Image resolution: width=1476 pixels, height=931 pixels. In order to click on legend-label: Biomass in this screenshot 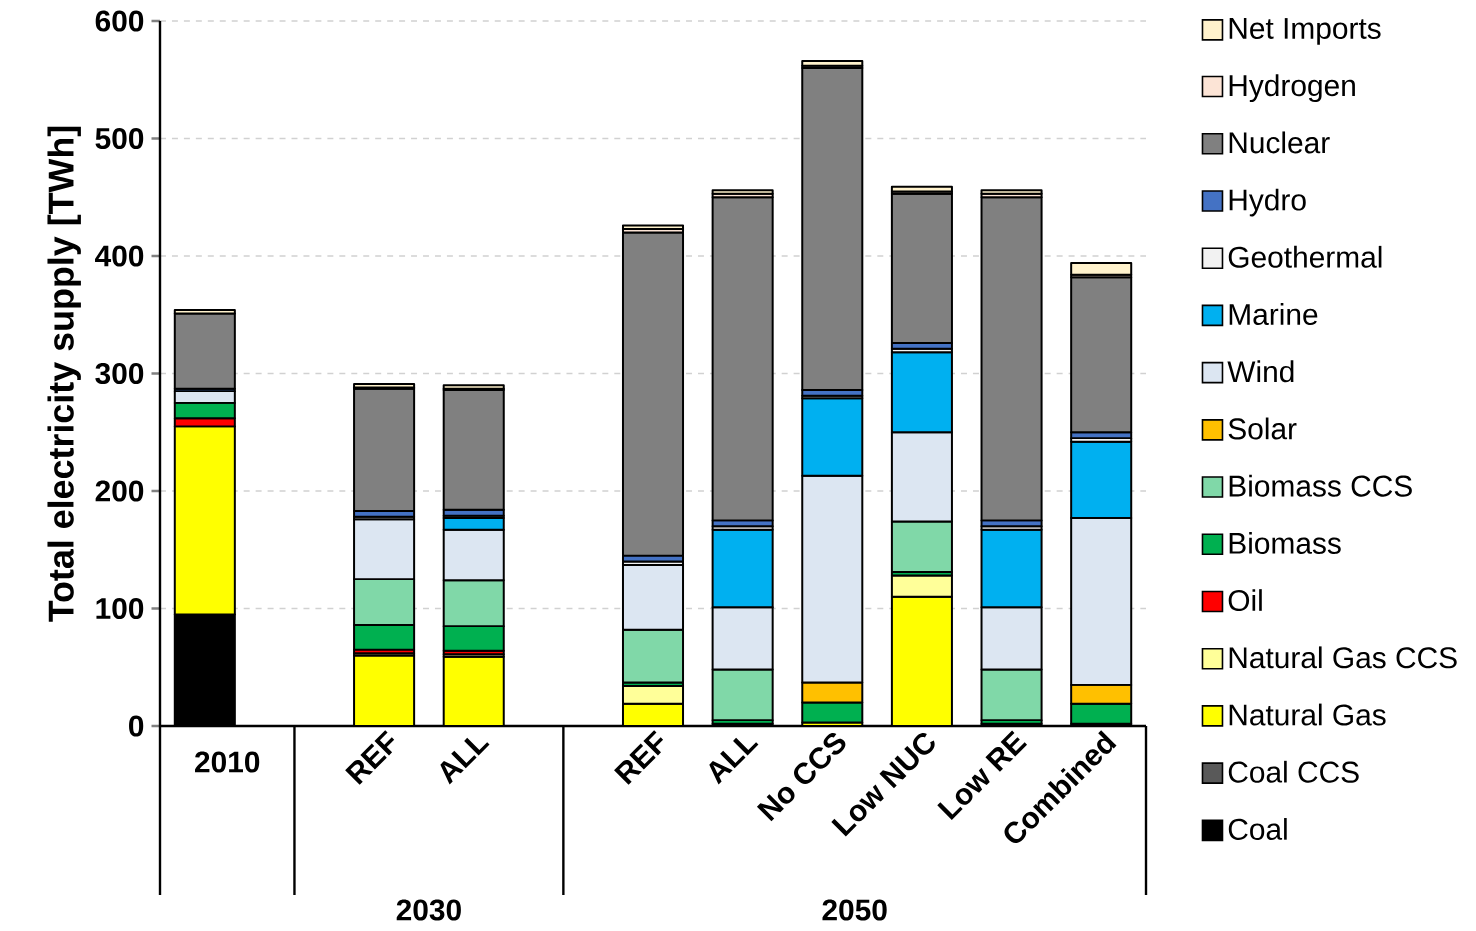, I will do `click(1285, 542)`.